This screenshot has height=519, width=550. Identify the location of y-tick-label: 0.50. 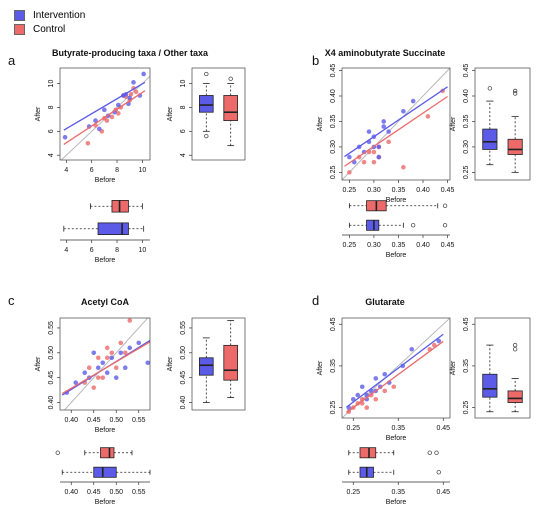
(51, 353).